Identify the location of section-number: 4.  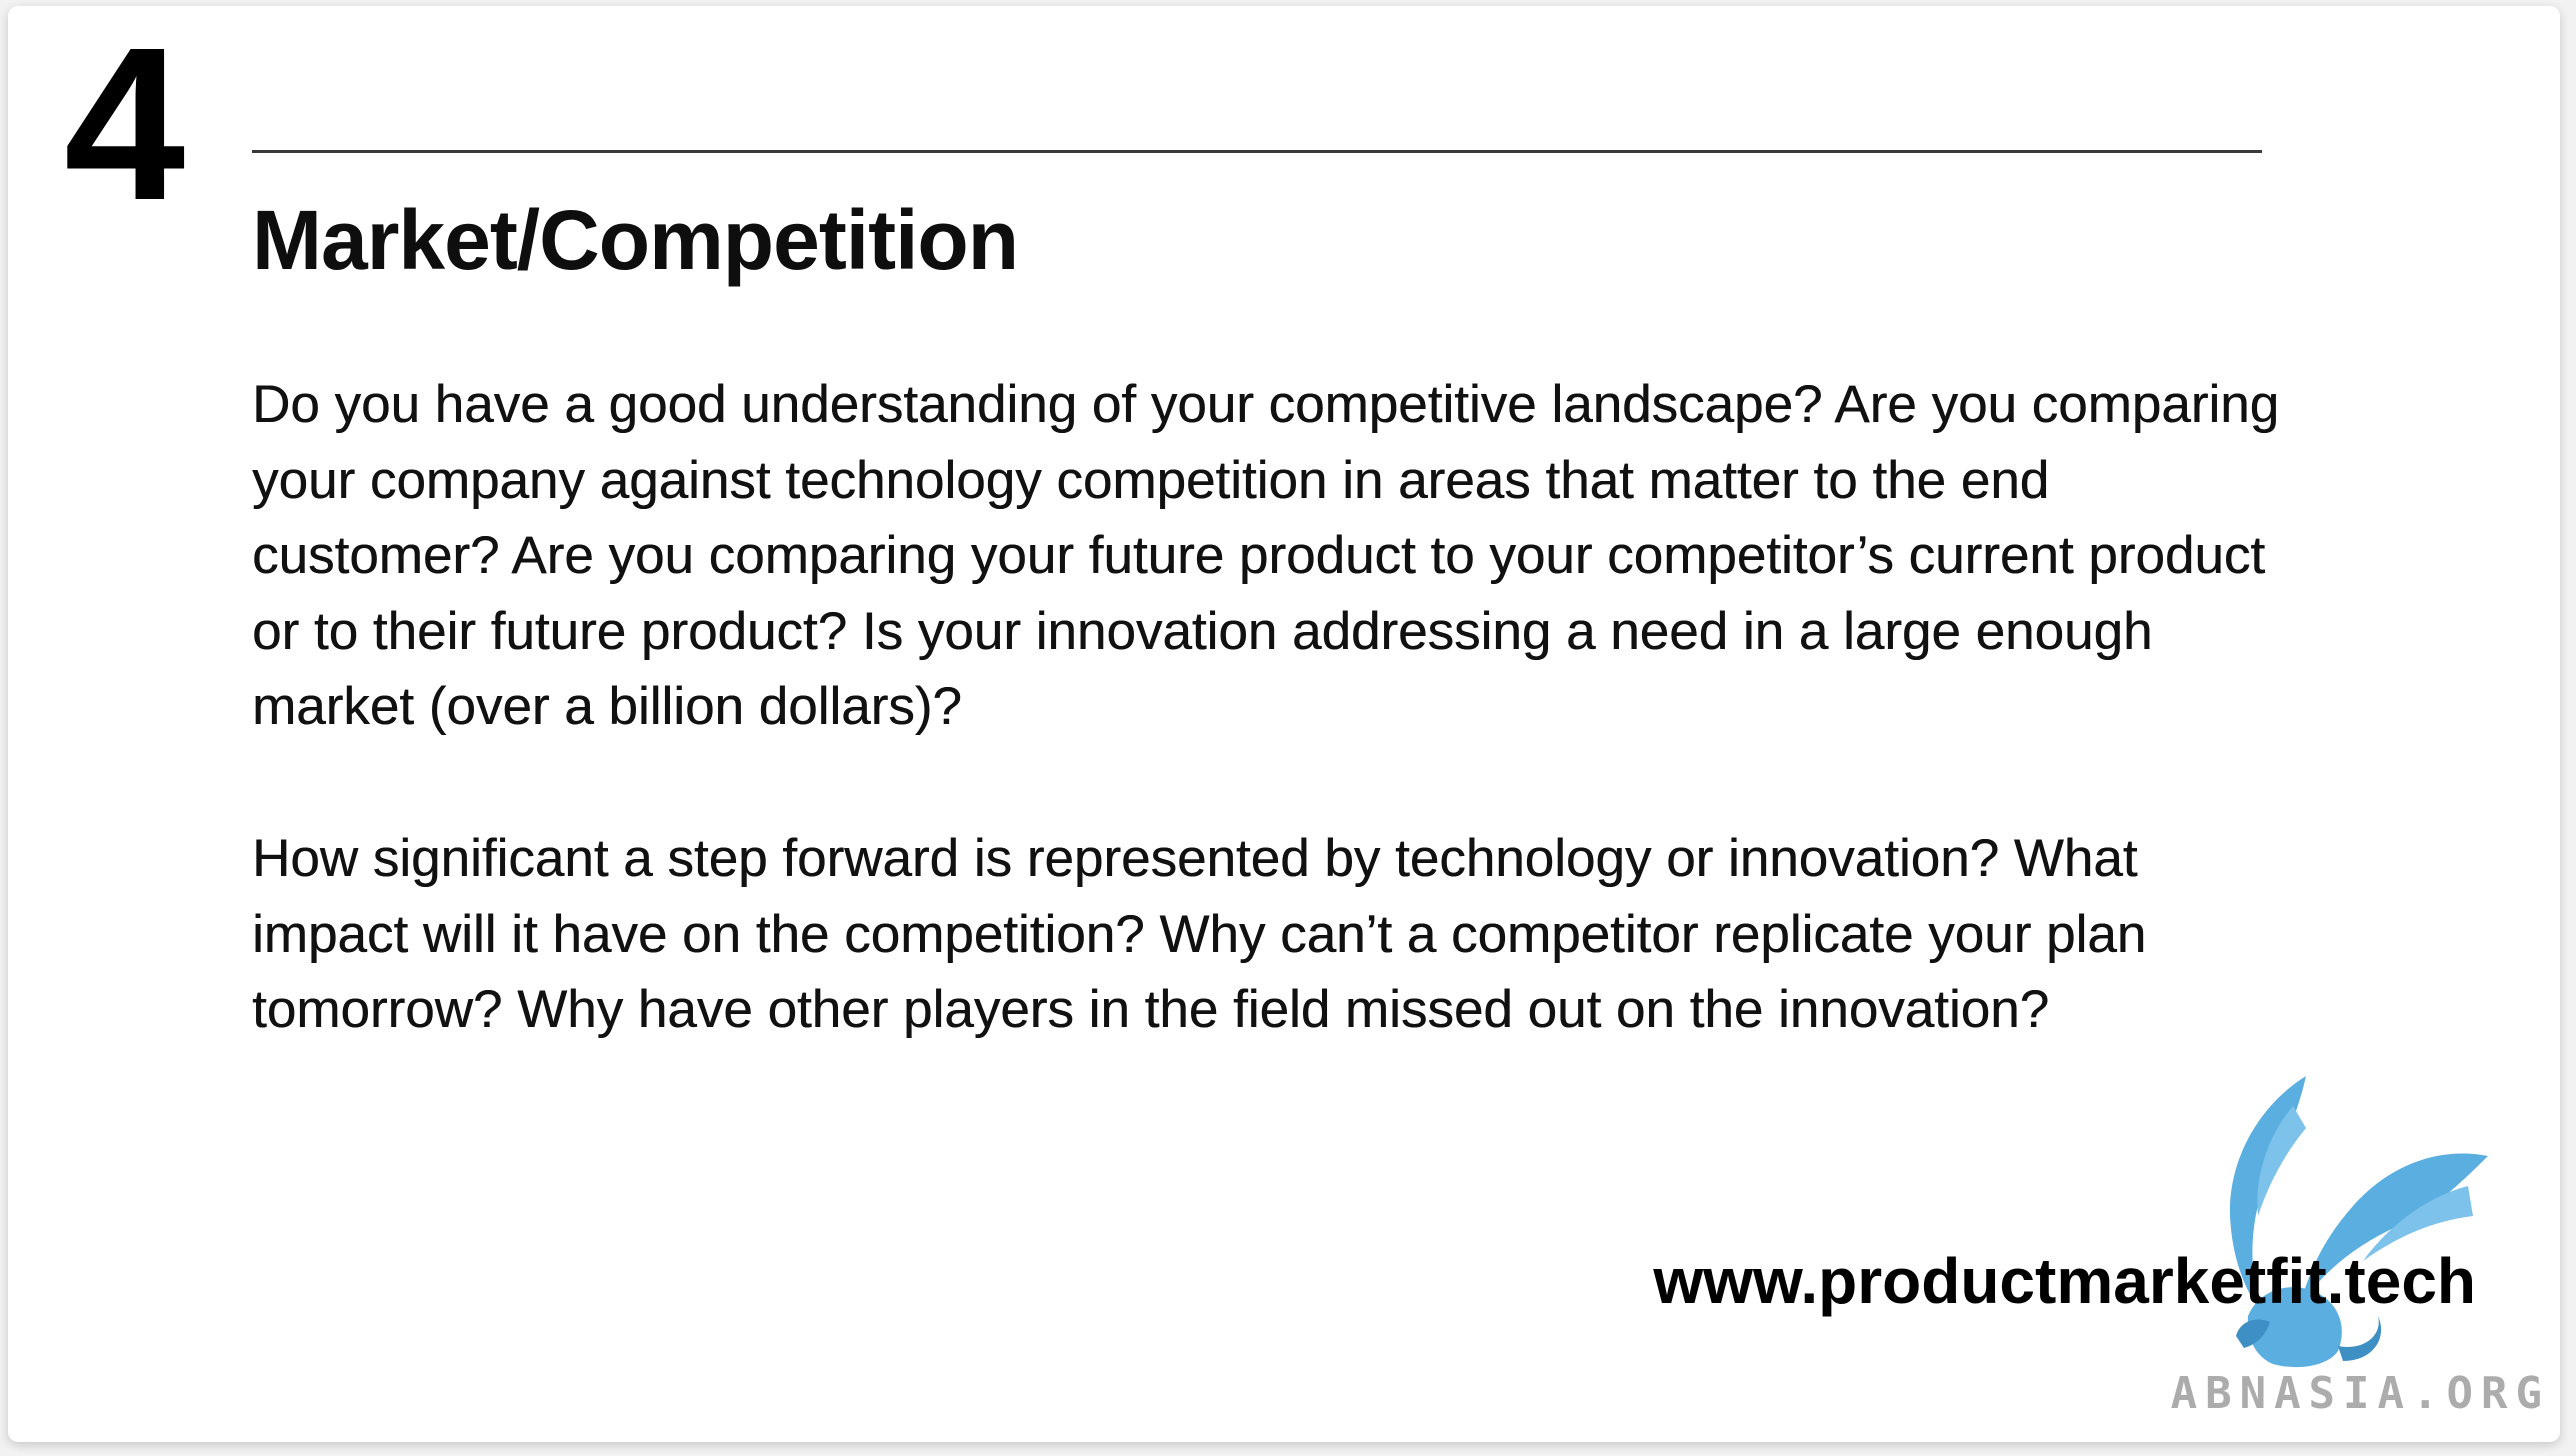
(124, 126).